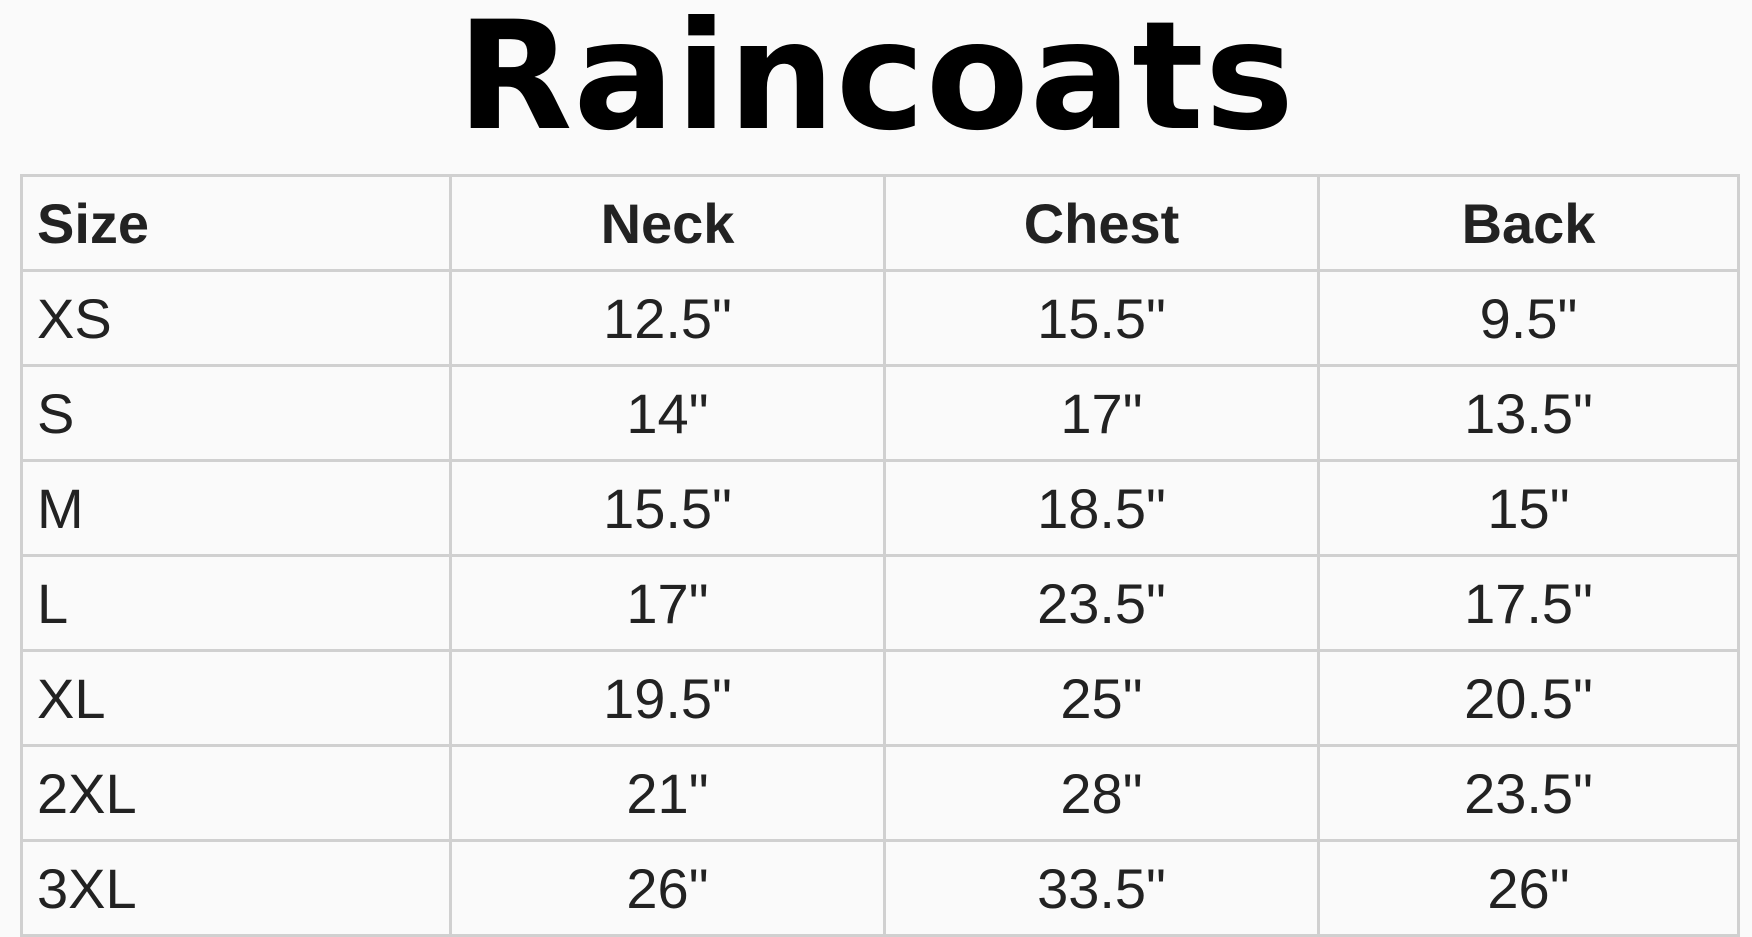 This screenshot has width=1752, height=937. Describe the element at coordinates (1101, 223) in the screenshot. I see `header-chest: Chest` at that location.